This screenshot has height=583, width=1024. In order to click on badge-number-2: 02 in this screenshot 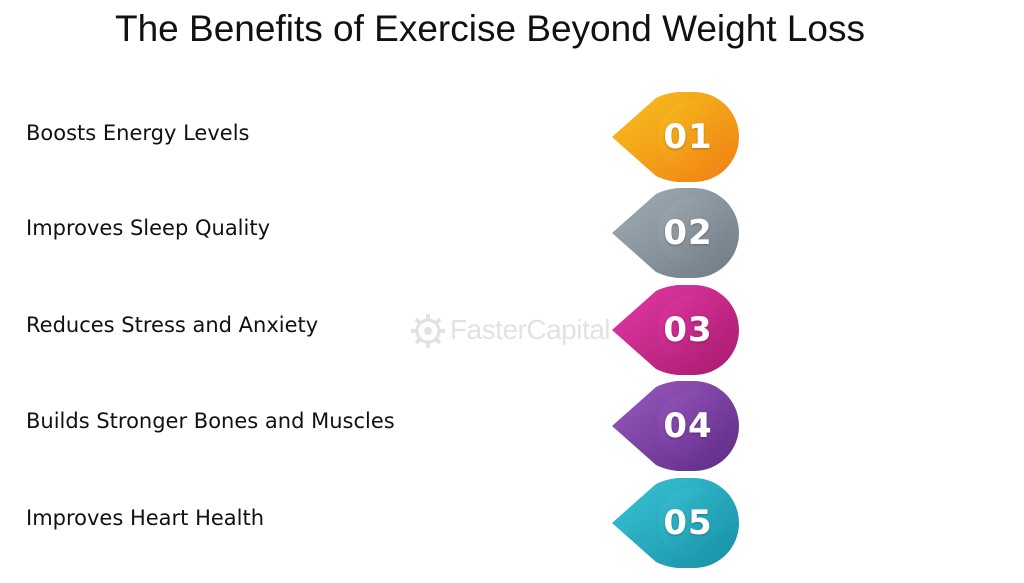, I will do `click(688, 233)`.